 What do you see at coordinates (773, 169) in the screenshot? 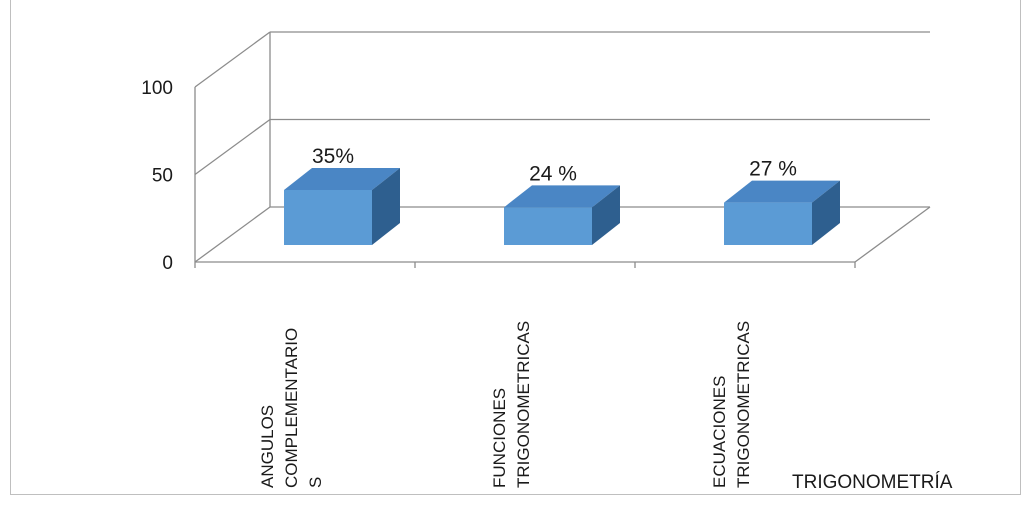
I see `data-label: 27 %` at bounding box center [773, 169].